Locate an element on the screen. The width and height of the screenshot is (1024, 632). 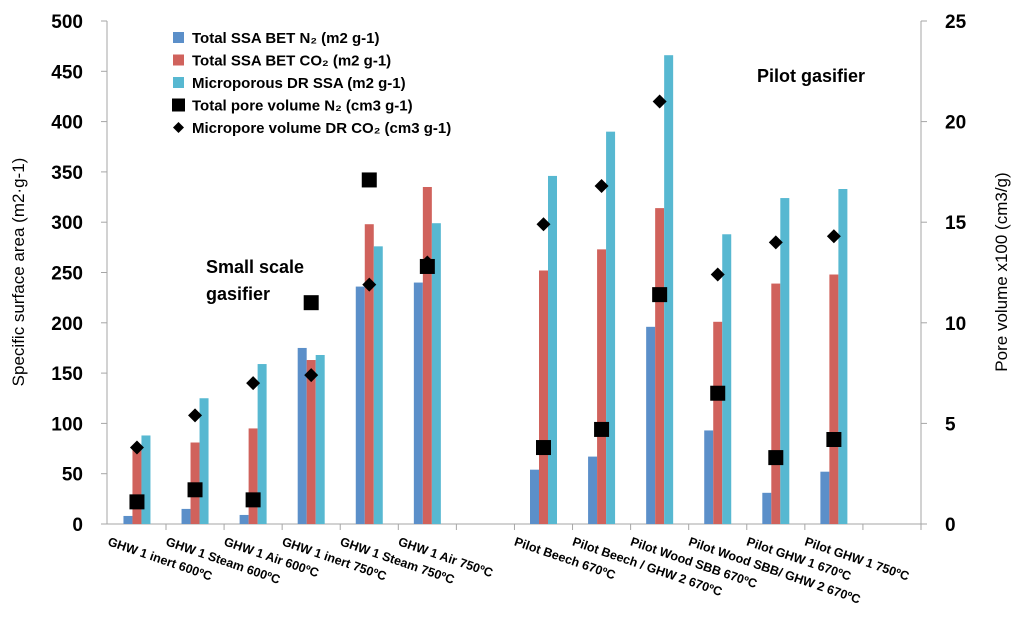
legend-label: Total SSA BET N₂ (m2 g-1) is located at coordinates (286, 38).